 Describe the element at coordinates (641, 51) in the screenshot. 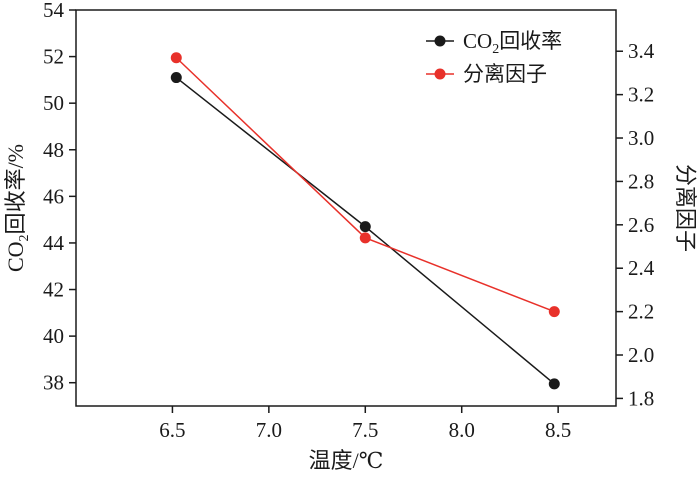

I see `right-y-tick-label: 3.4` at that location.